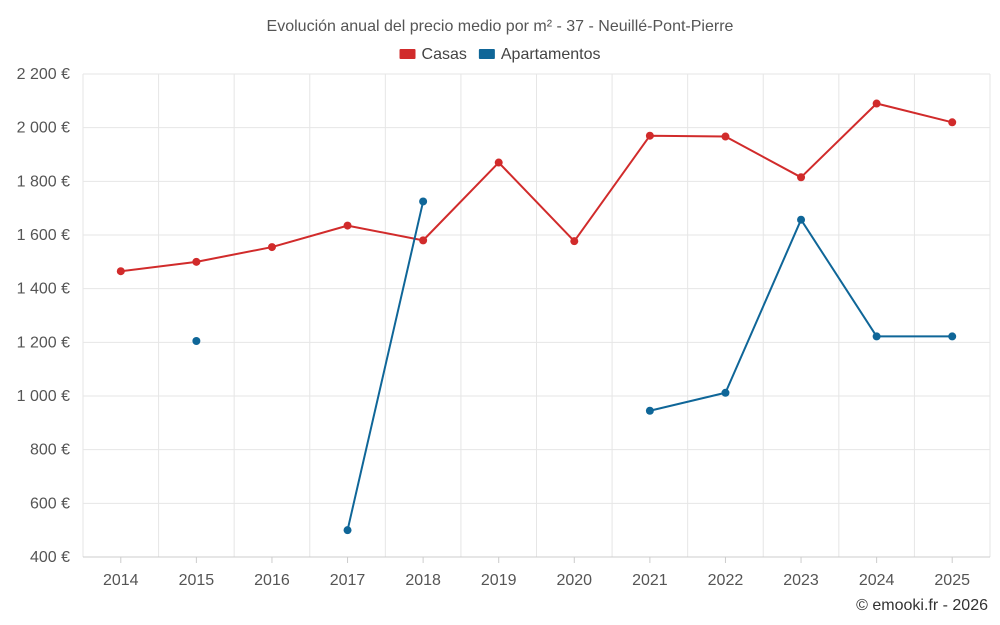 The image size is (1000, 625). Describe the element at coordinates (43, 289) in the screenshot. I see `y-tick-label: 1 400 €` at that location.